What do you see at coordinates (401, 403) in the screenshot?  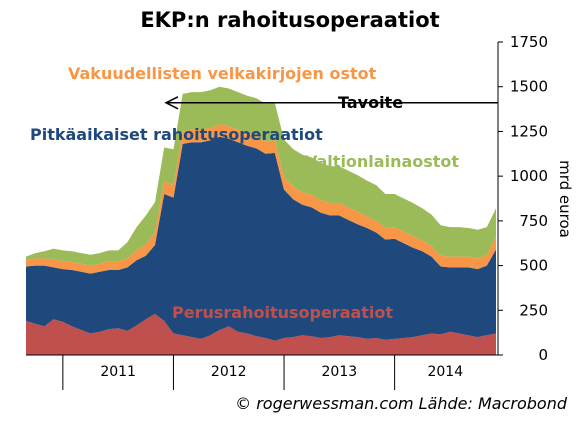 I see `credit-text: © rogerwessman.com Lähde: Macrobond` at bounding box center [401, 403].